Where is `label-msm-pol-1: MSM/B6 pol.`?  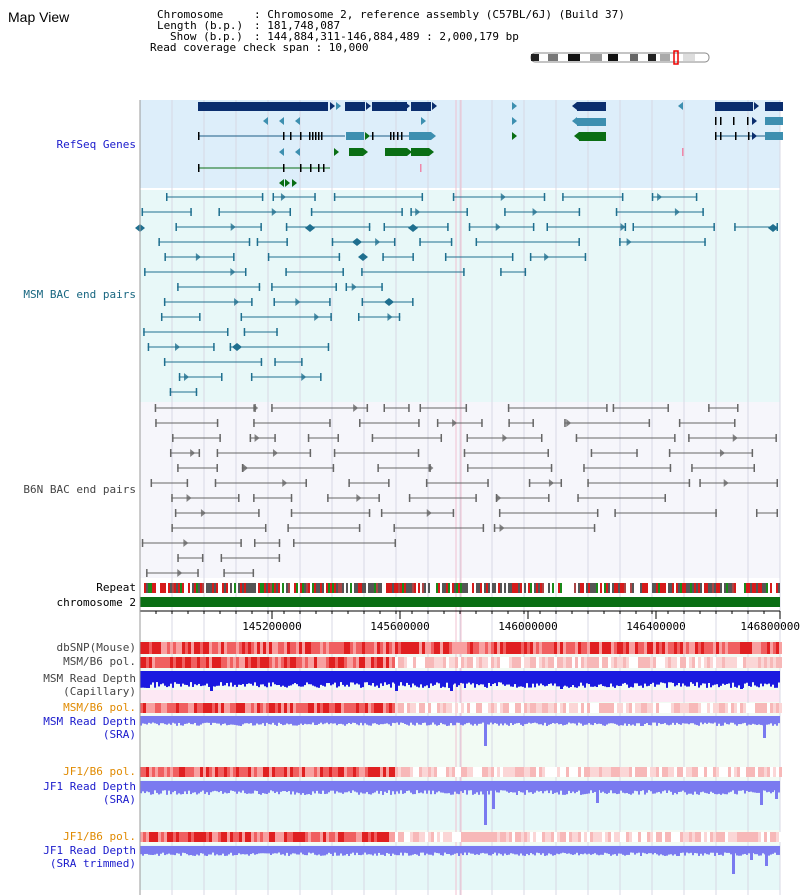
label-msm-pol-1: MSM/B6 pol. is located at coordinates (99, 661).